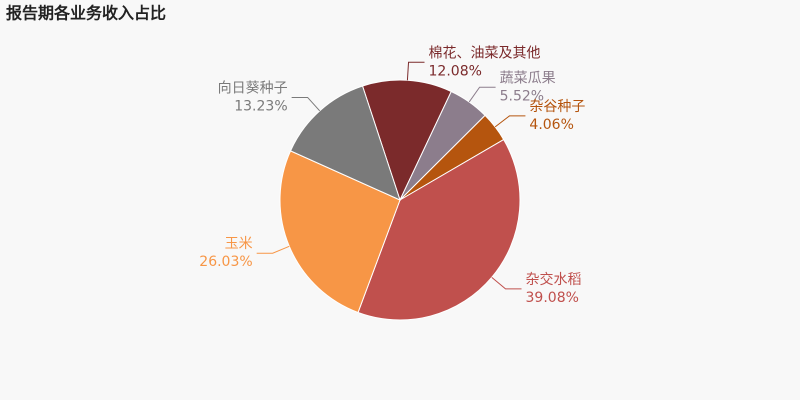 The width and height of the screenshot is (800, 400). What do you see at coordinates (557, 107) in the screenshot?
I see `slice-label: 杂谷种子` at bounding box center [557, 107].